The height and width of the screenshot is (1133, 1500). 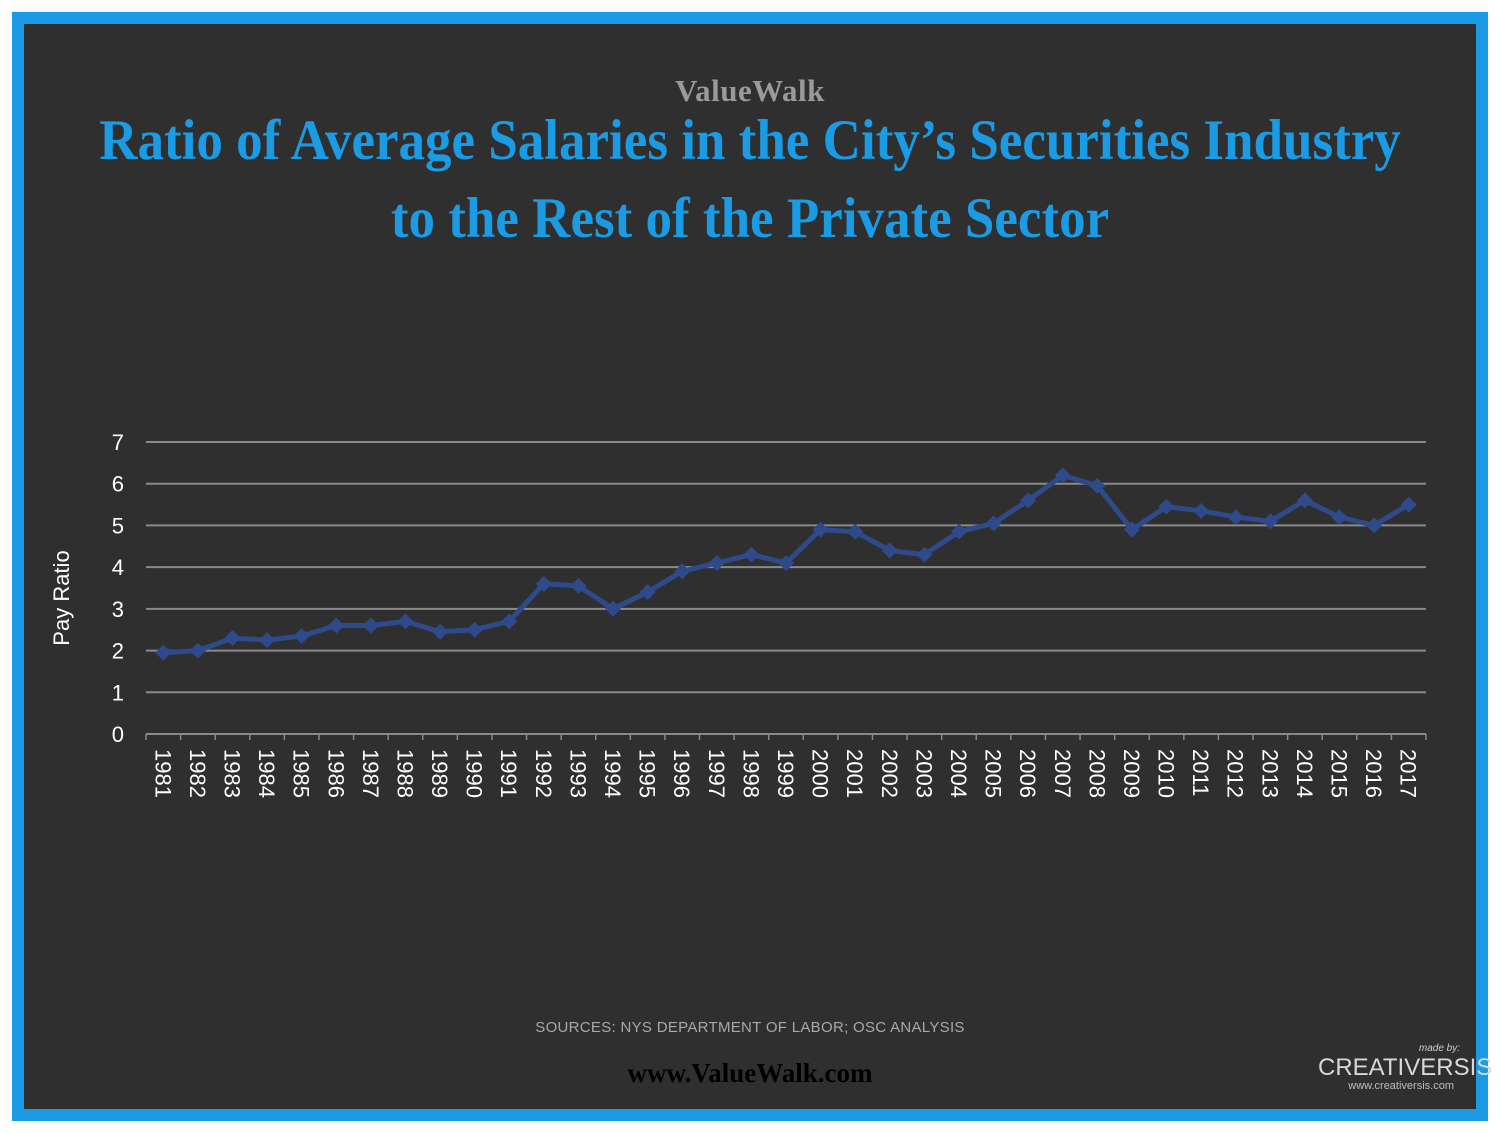 I want to click on x-tick-label: 2012, so click(x=1235, y=773).